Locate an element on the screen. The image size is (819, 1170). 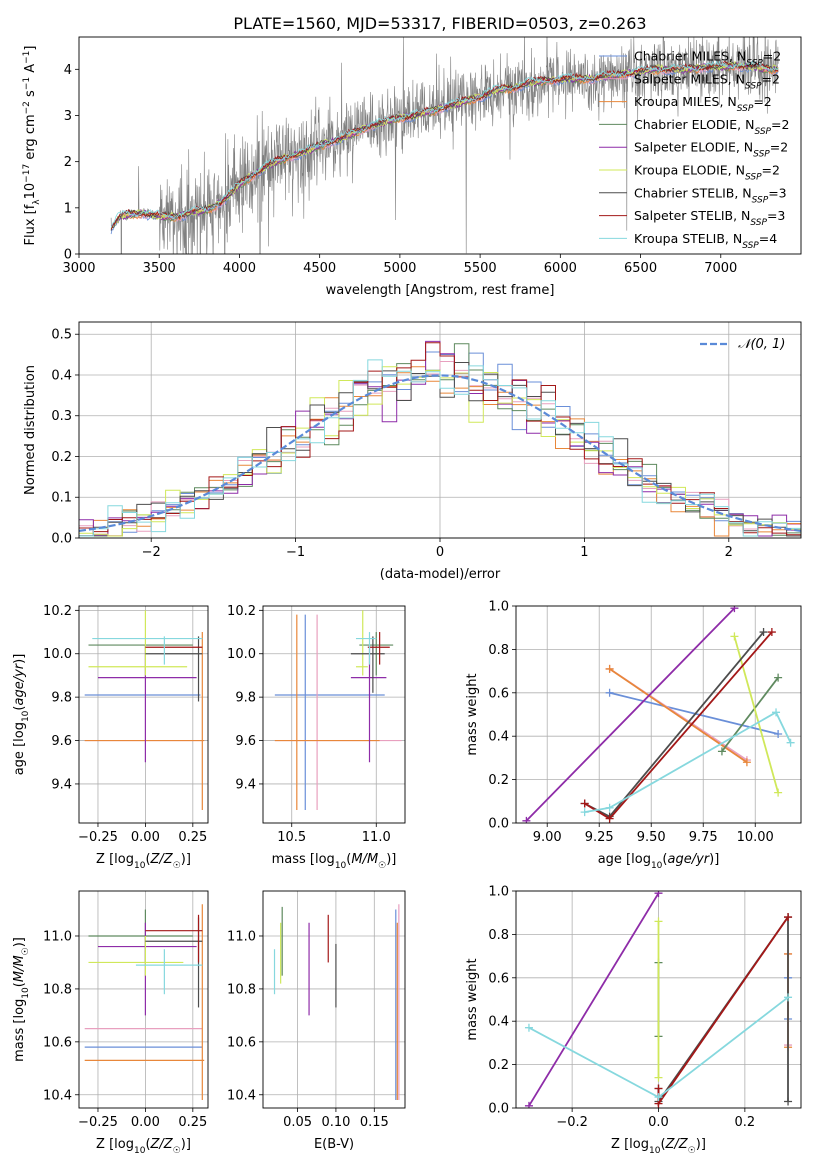
age_vs_Z-ytick-label: 9.8 is located at coordinates (61, 698).